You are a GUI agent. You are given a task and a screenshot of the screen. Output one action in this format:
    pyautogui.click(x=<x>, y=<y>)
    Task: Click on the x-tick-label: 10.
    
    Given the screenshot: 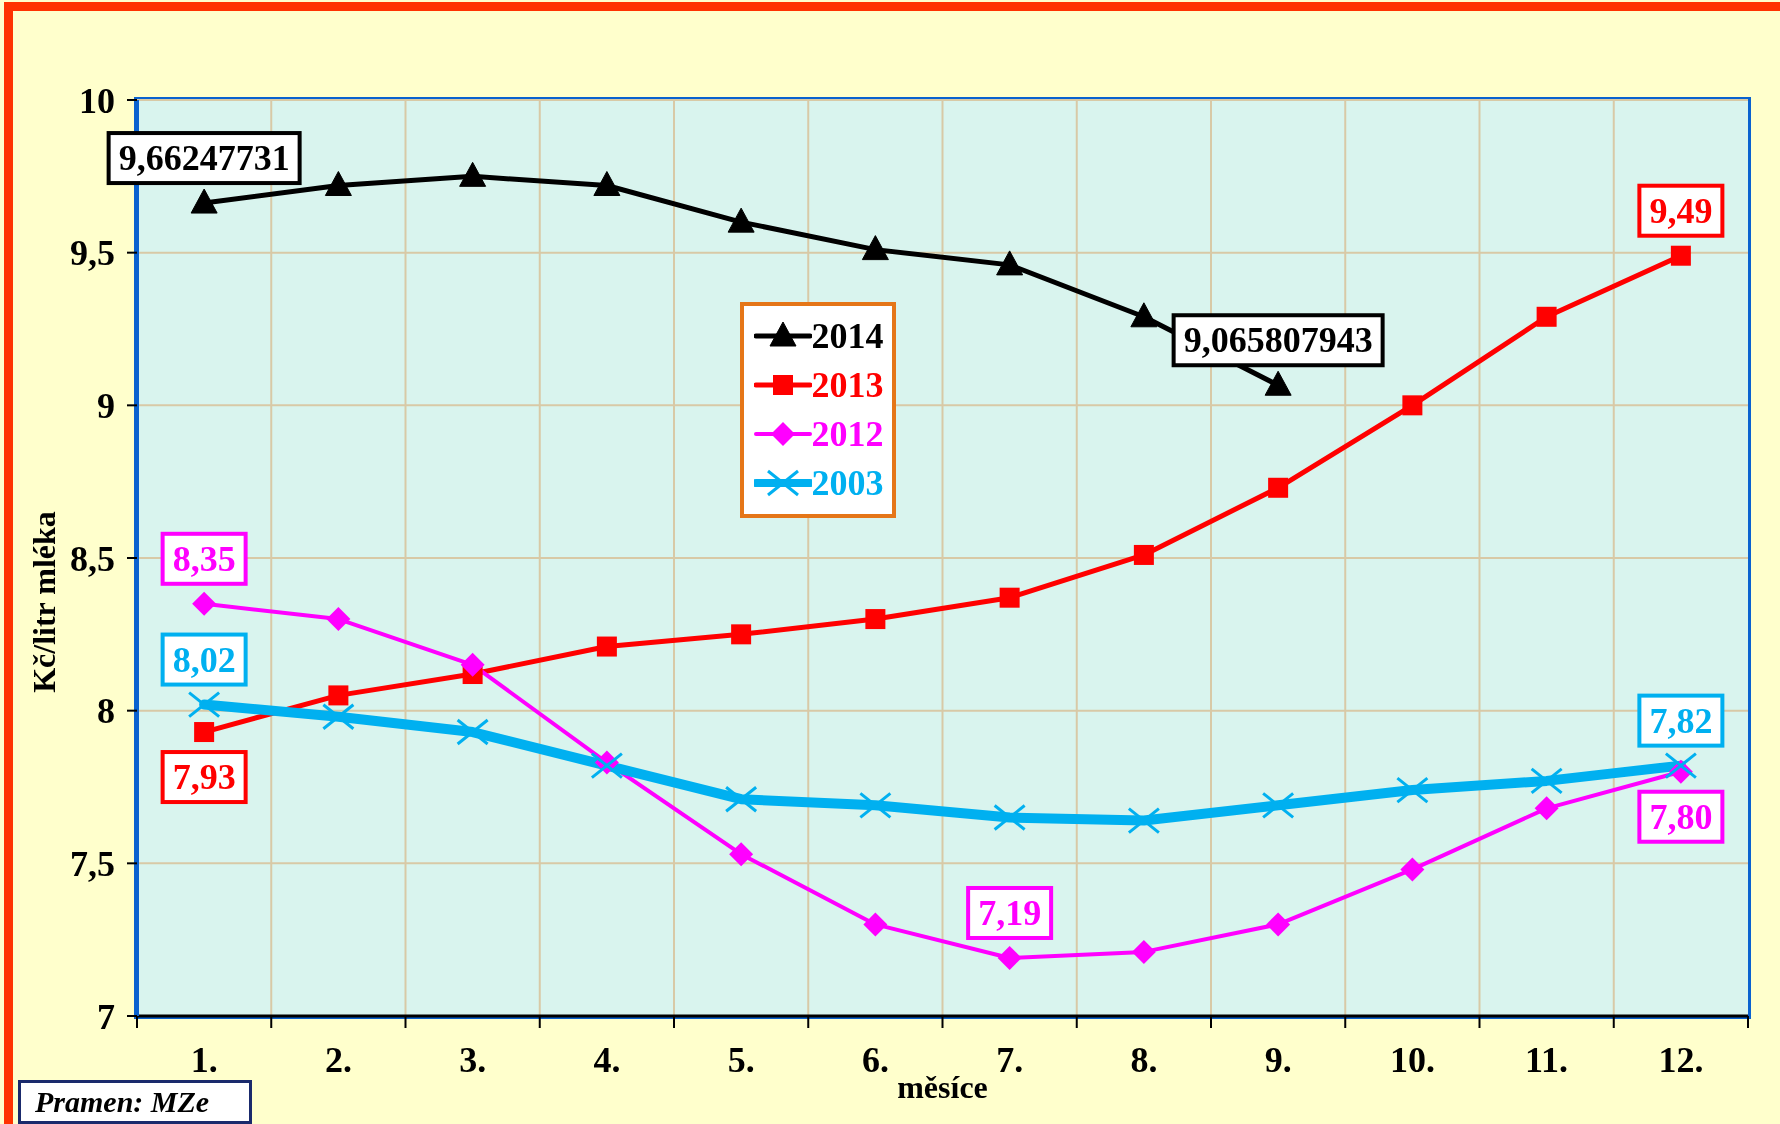 What is the action you would take?
    pyautogui.click(x=1412, y=1060)
    